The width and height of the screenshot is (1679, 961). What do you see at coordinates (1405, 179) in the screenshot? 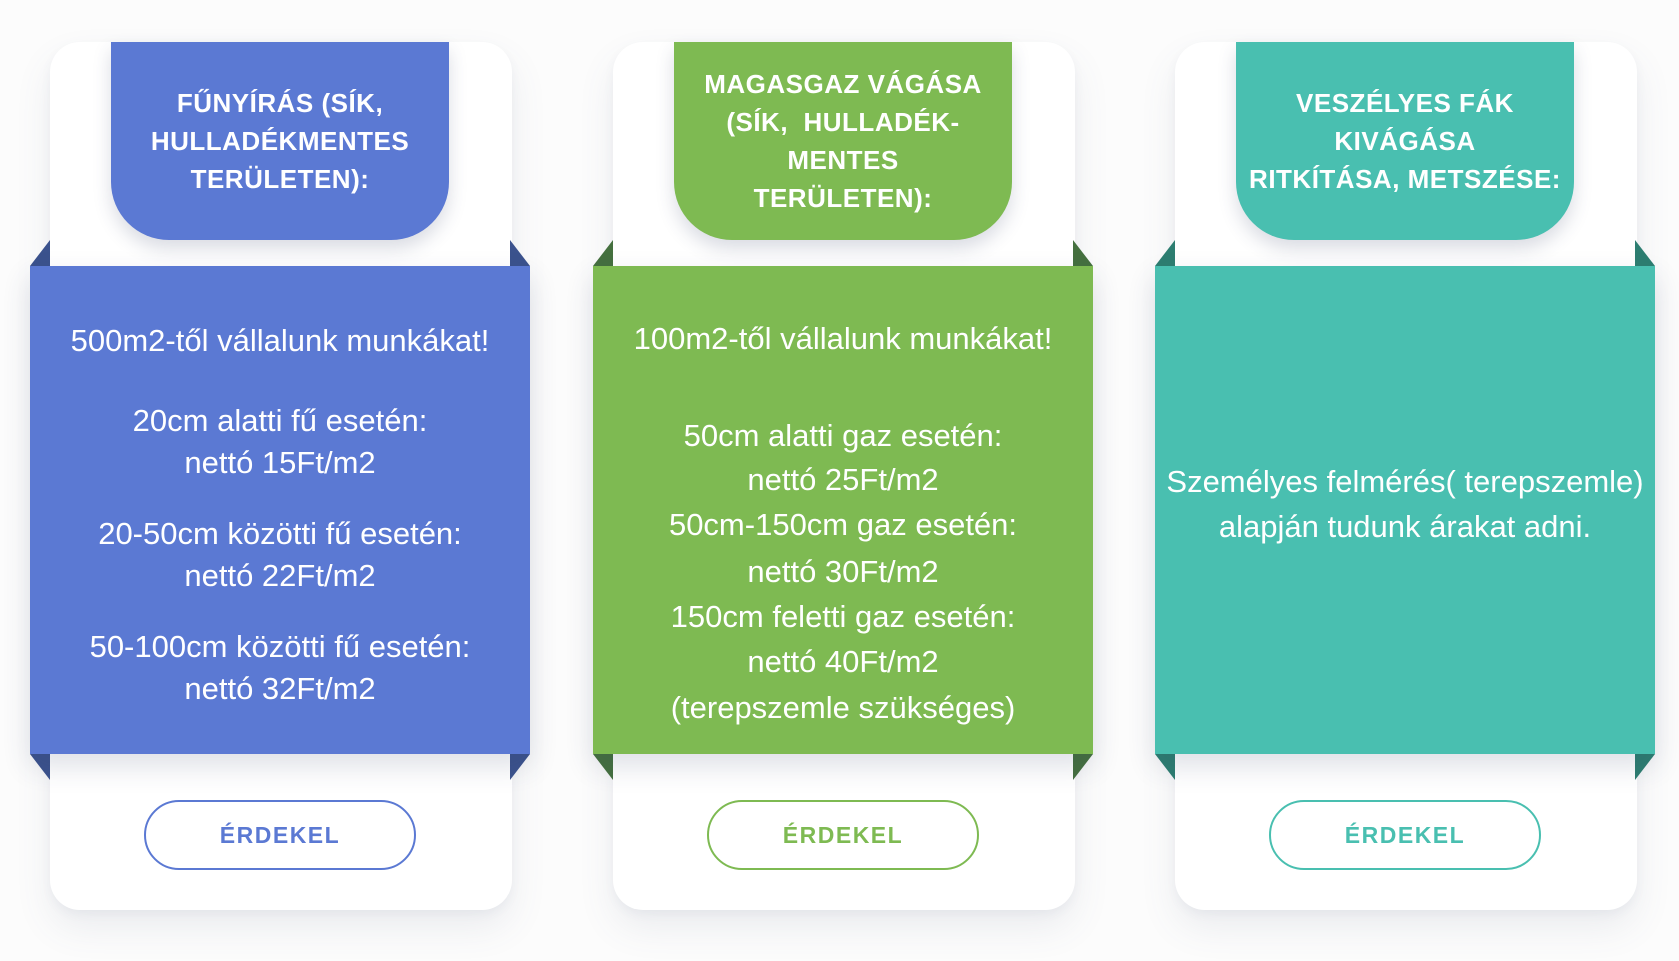
I see `card-title-line: RITKÍTÁSA, METSZÉSE:` at bounding box center [1405, 179].